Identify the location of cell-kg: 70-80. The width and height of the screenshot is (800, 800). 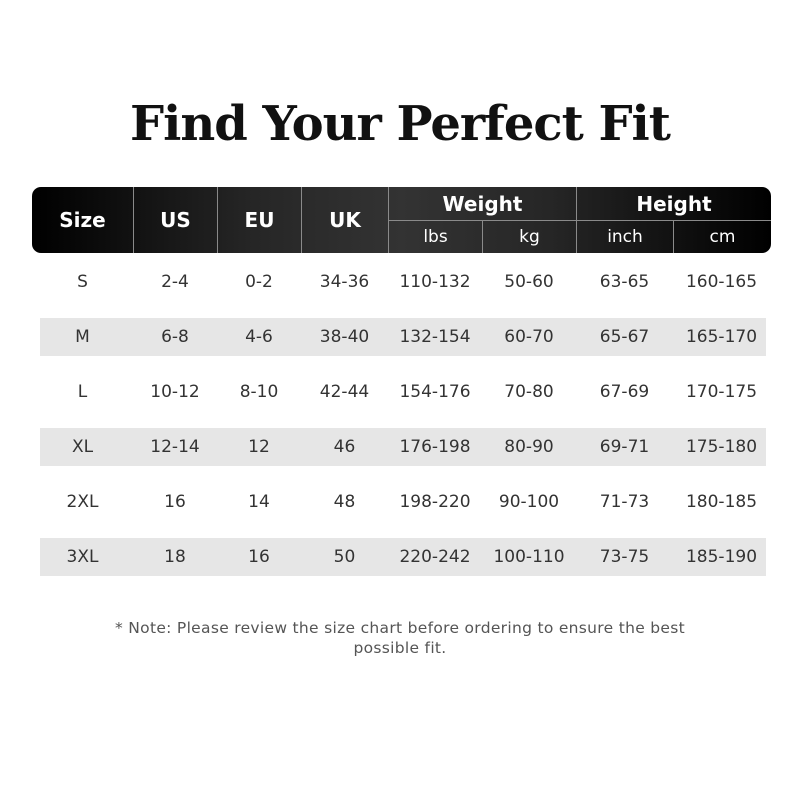
(529, 392).